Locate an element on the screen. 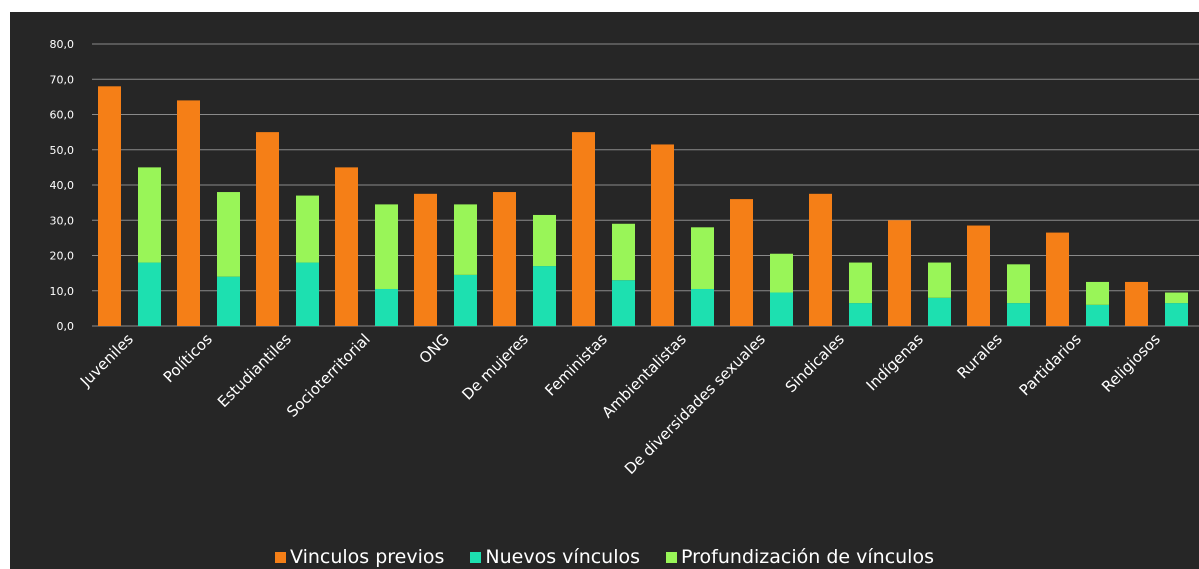  legend-item-nuevos-vinculos: Nuevos vínculos is located at coordinates (555, 557).